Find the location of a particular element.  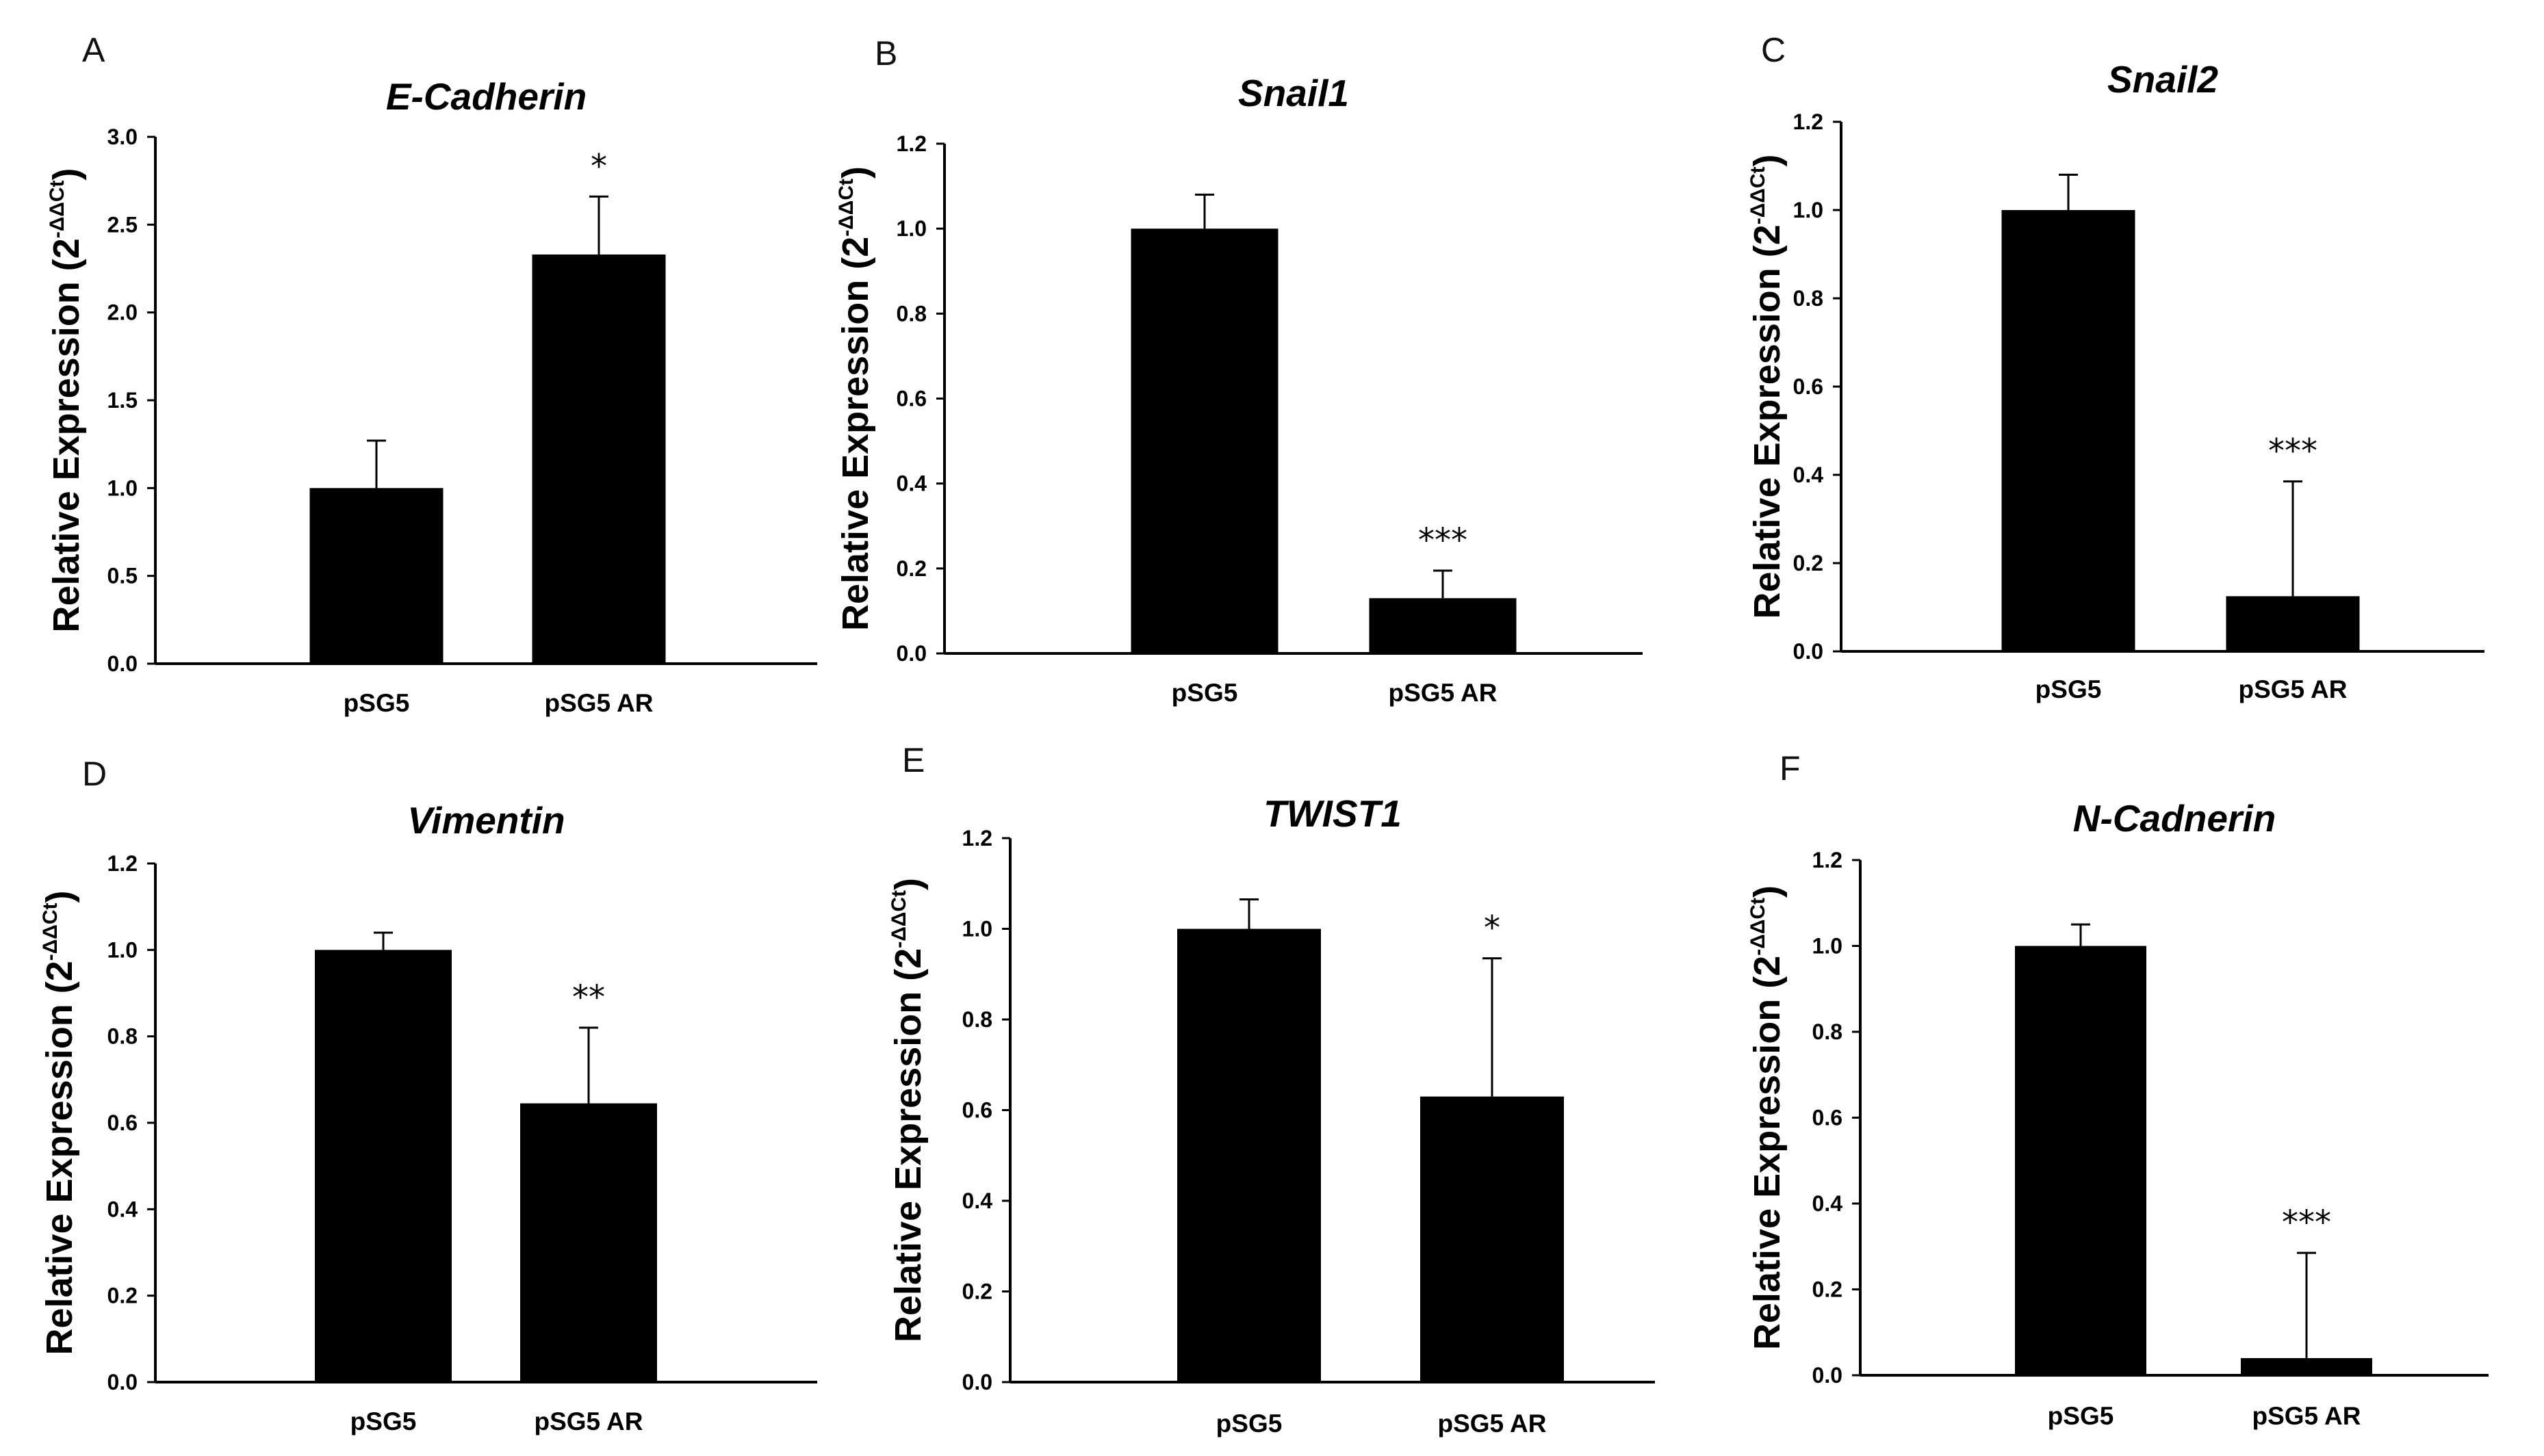

y-tick-label: 0.5 is located at coordinates (123, 576).